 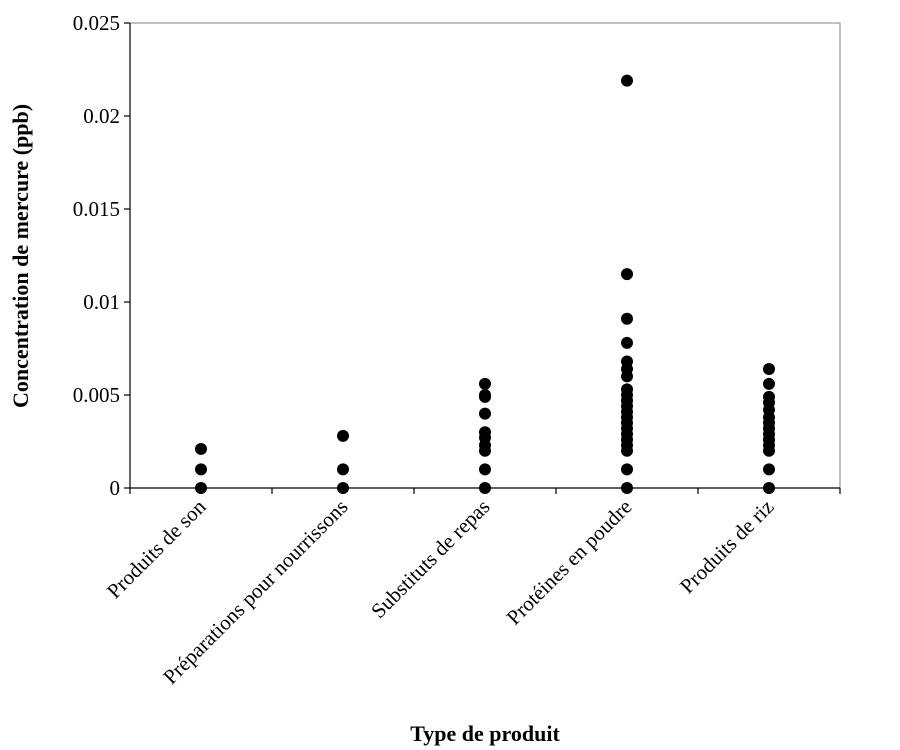 What do you see at coordinates (485, 733) in the screenshot?
I see `x-axis-title: Type de produit` at bounding box center [485, 733].